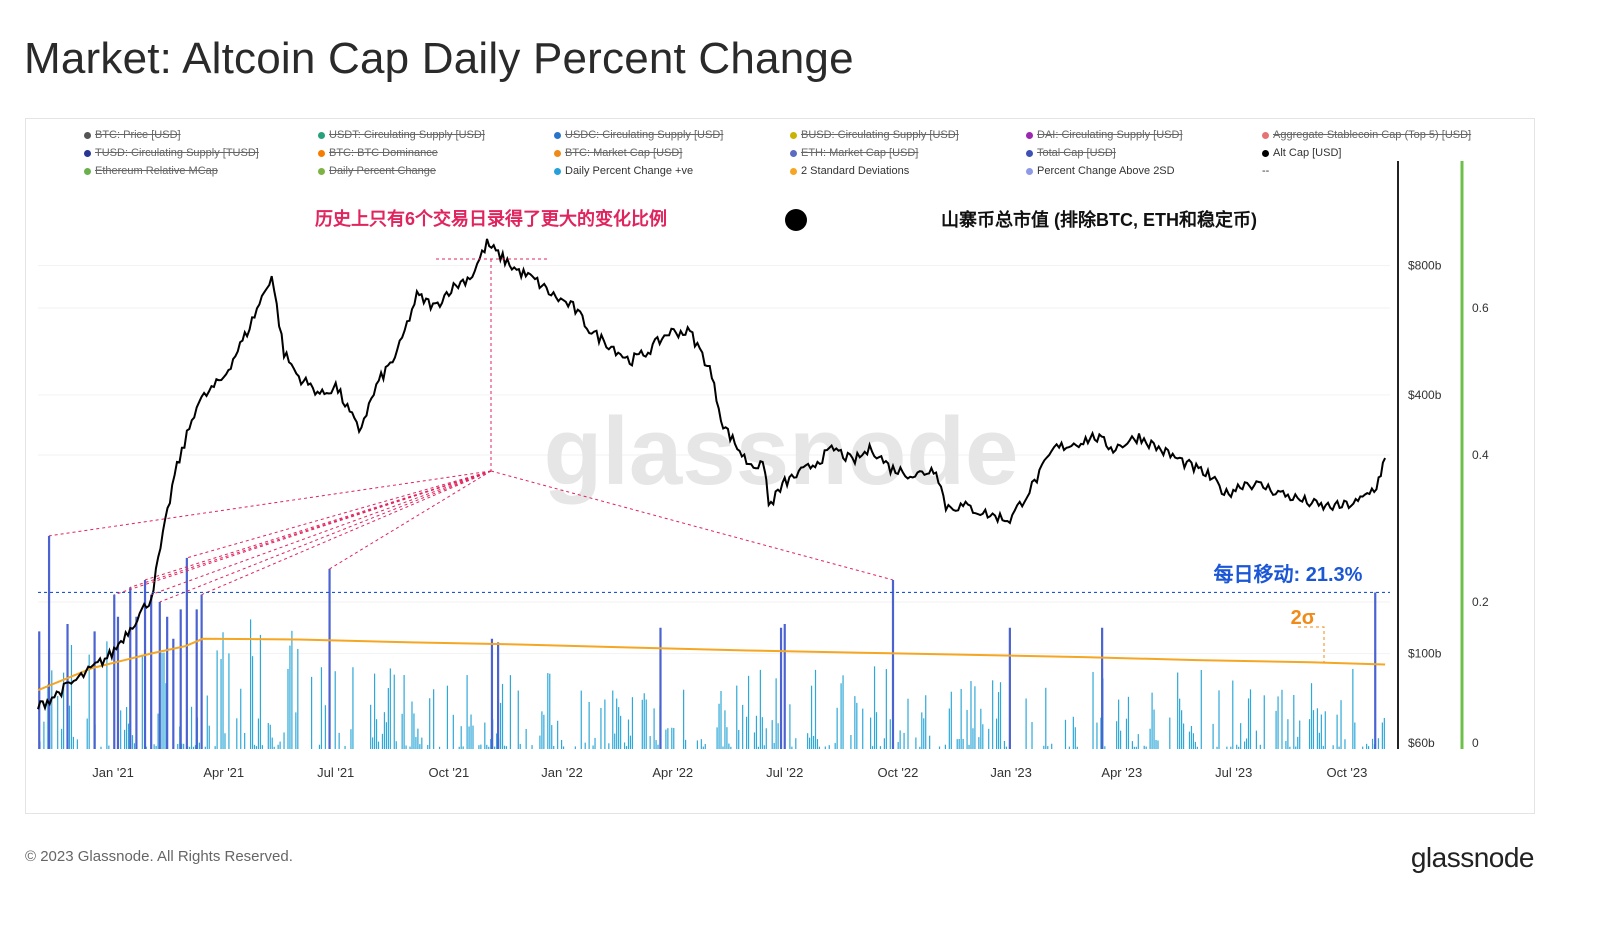 This screenshot has height=933, width=1600. Describe the element at coordinates (1121, 772) in the screenshot. I see `x-axis-tick-label: Apr '23` at that location.